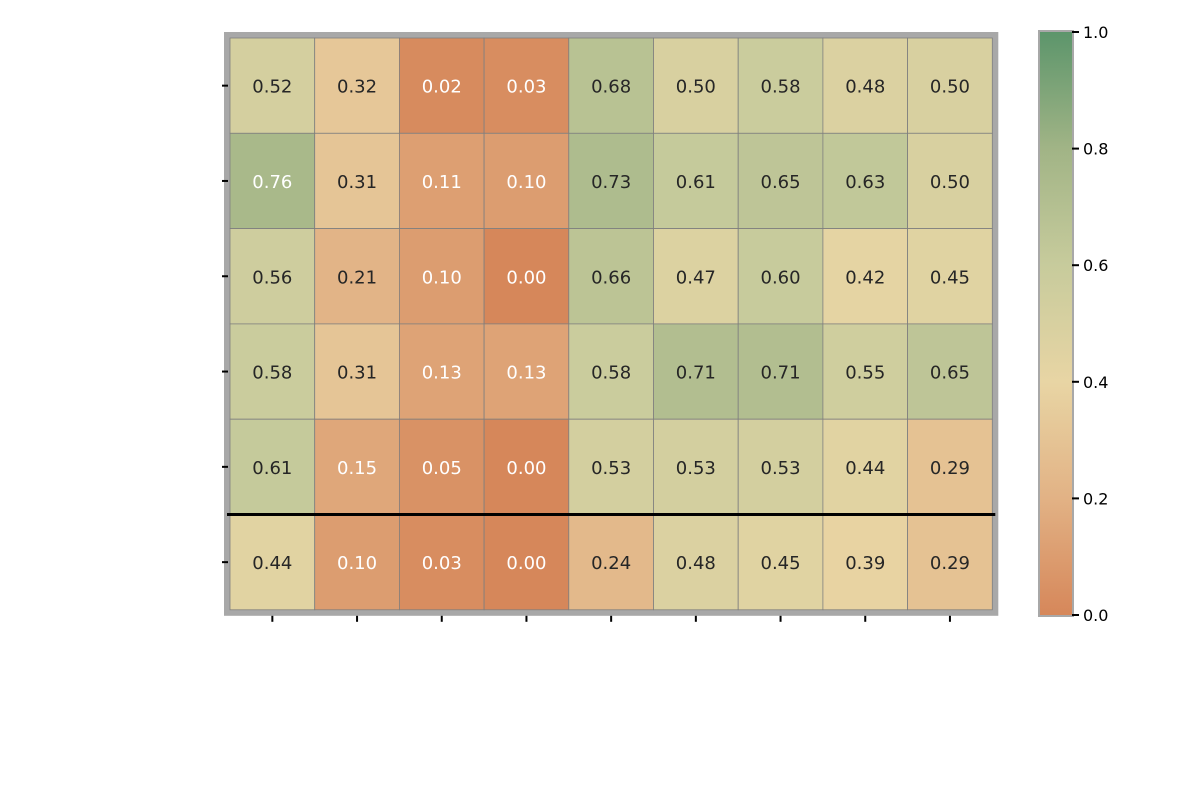 This screenshot has height=804, width=1200. Describe the element at coordinates (1095, 498) in the screenshot. I see `colorbar-tick-label: 0.2` at that location.